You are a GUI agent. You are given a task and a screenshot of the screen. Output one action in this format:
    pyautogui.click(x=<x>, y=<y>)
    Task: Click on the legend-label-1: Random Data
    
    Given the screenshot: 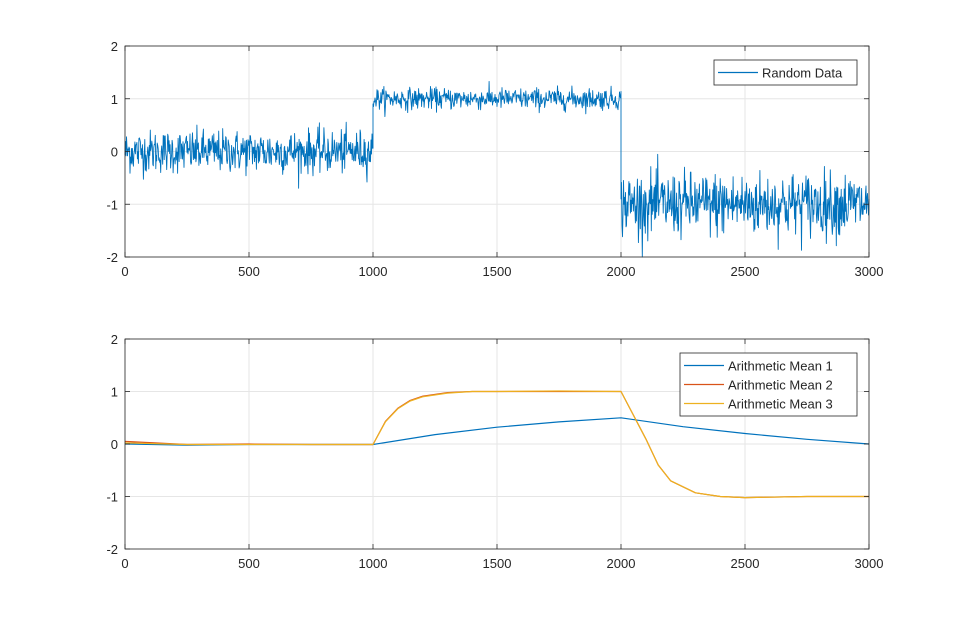 What is the action you would take?
    pyautogui.click(x=802, y=73)
    